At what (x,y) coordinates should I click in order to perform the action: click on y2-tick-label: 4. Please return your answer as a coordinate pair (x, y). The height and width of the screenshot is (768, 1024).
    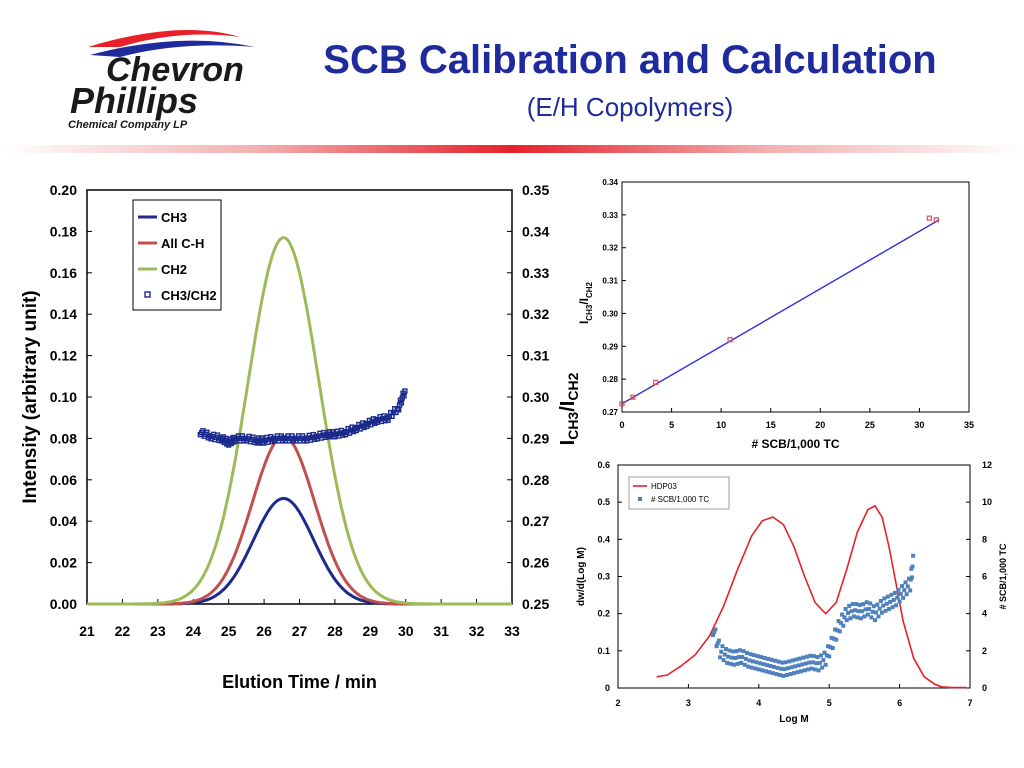
    Looking at the image, I should click on (984, 614).